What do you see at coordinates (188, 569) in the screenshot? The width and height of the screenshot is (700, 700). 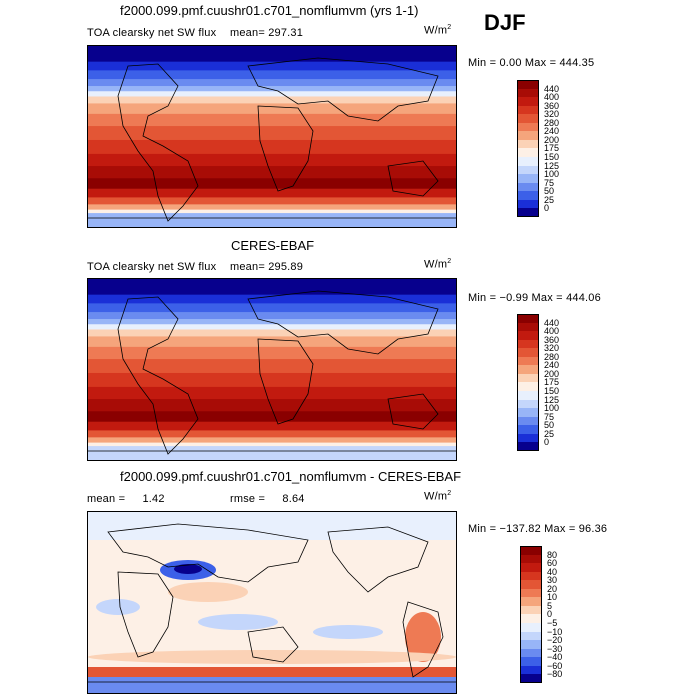 I see `panel3-asia-negative-core` at bounding box center [188, 569].